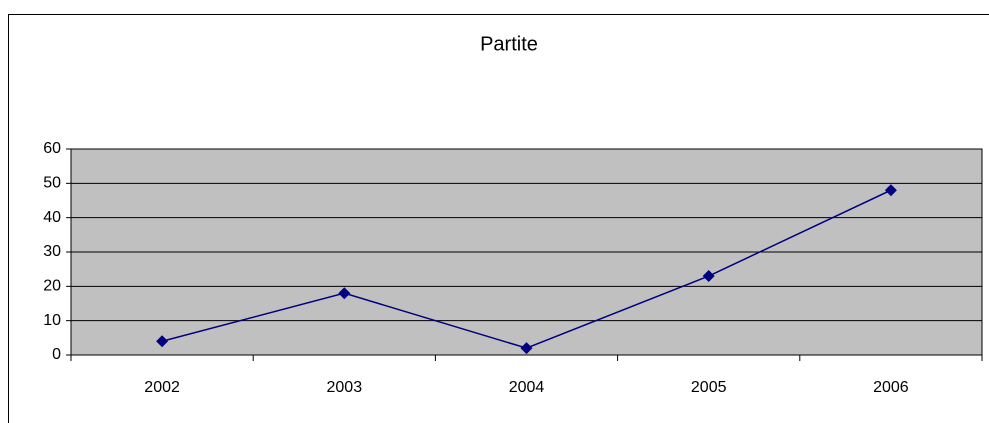  Describe the element at coordinates (52, 286) in the screenshot. I see `y-tick-label: 20` at that location.